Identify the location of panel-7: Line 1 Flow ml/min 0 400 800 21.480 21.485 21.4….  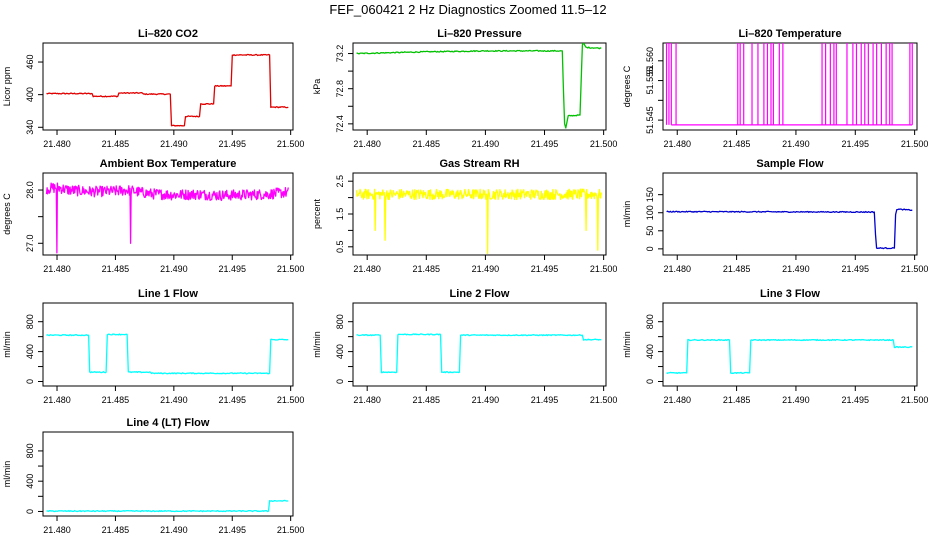
(153, 346).